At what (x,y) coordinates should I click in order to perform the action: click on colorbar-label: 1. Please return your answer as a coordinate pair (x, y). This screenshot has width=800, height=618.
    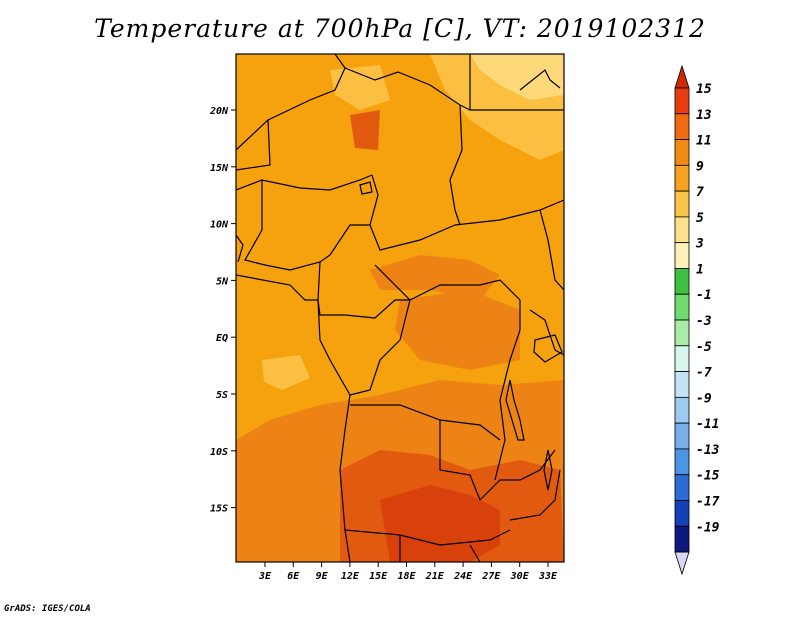
    Looking at the image, I should click on (700, 269).